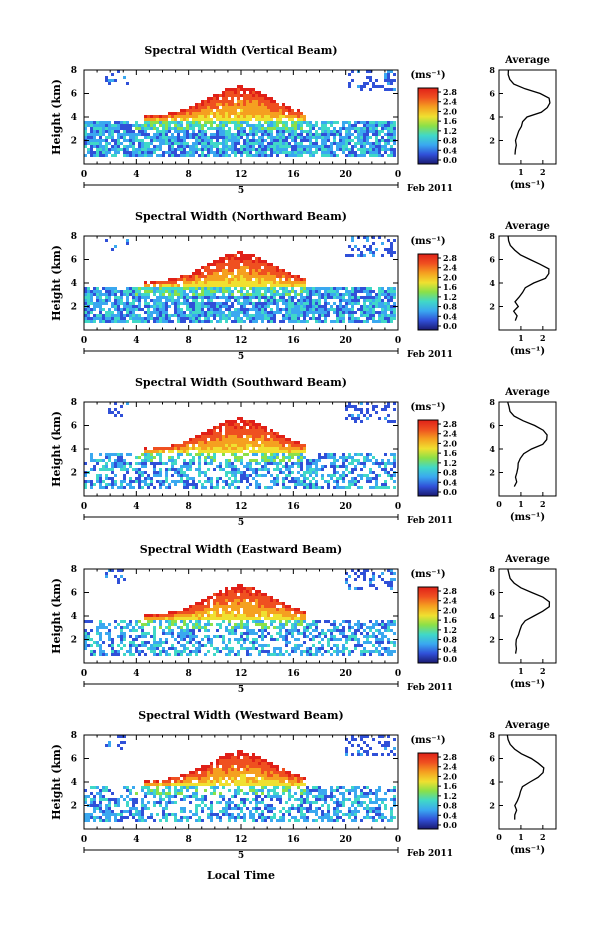  Describe the element at coordinates (240, 50) in the screenshot. I see `panel-title: Spectral Width (Vertical Beam)` at that location.